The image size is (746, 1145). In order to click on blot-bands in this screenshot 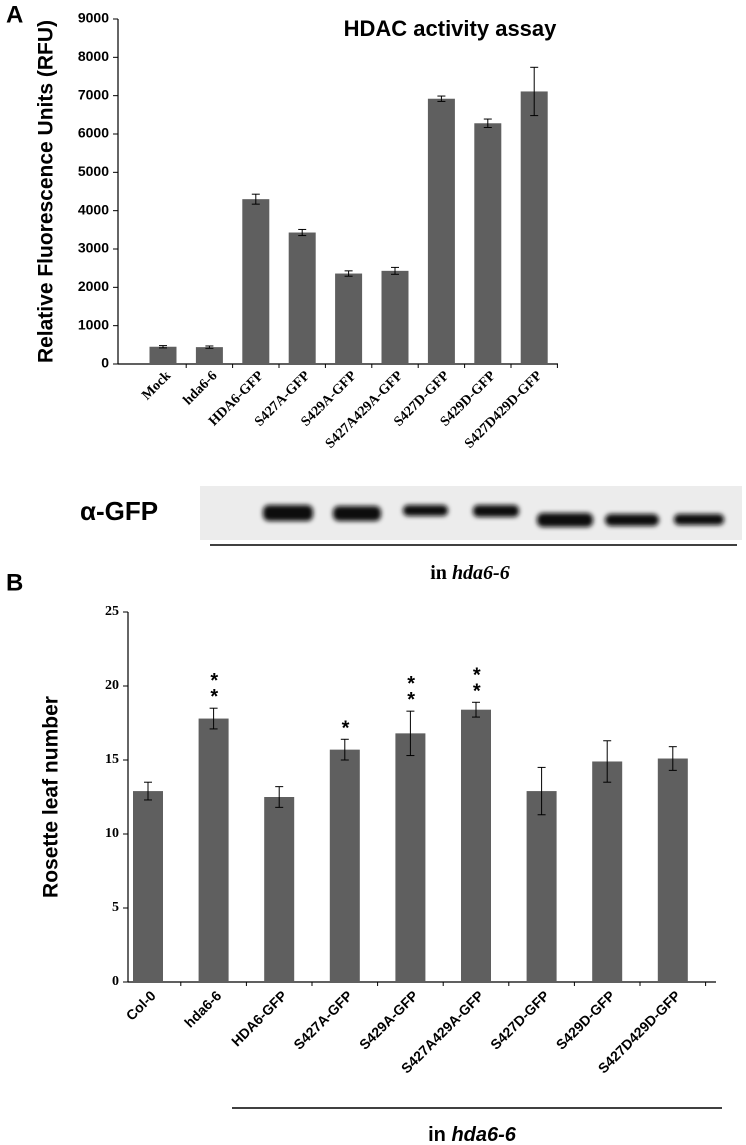, I will do `click(493, 516)`.